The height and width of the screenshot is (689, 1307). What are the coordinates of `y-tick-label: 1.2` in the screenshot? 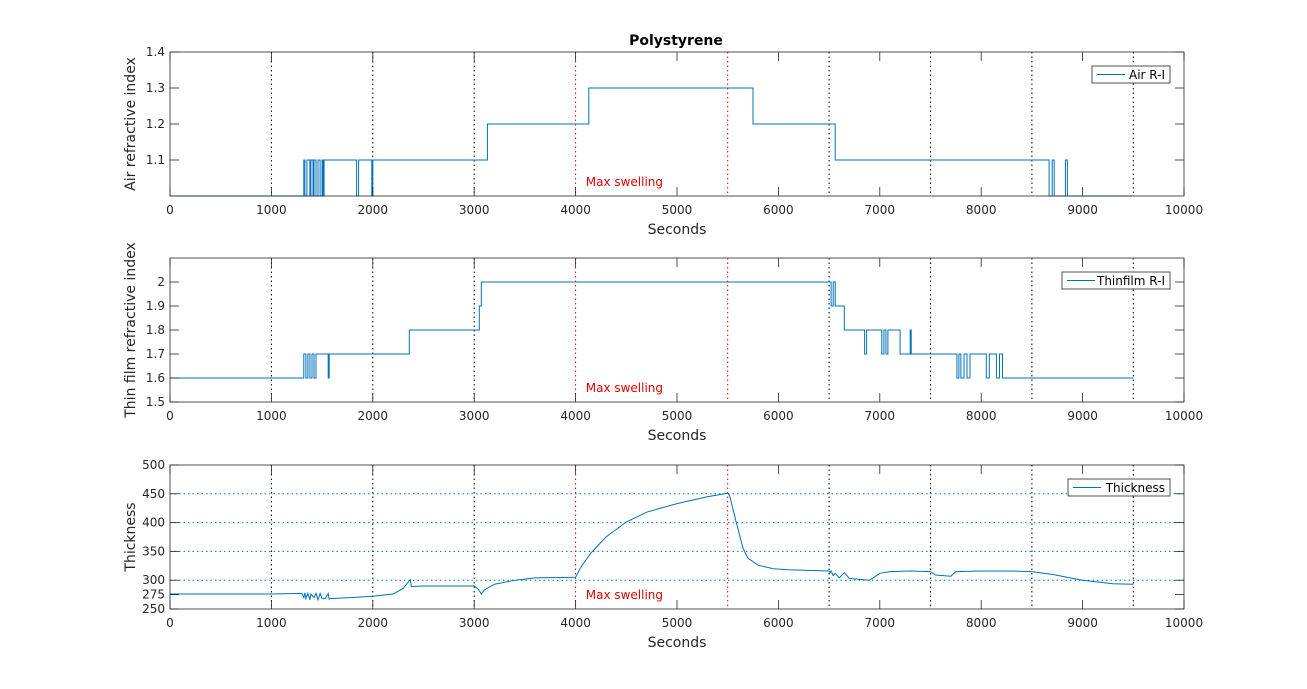 It's located at (155, 124).